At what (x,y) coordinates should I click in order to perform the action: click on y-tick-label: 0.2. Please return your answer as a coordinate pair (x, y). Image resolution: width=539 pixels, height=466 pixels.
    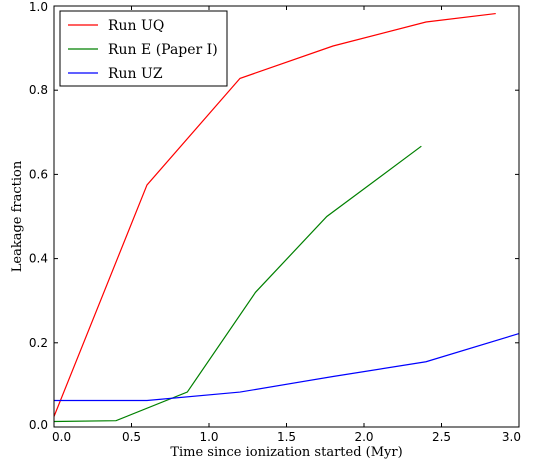
    Looking at the image, I should click on (38, 343).